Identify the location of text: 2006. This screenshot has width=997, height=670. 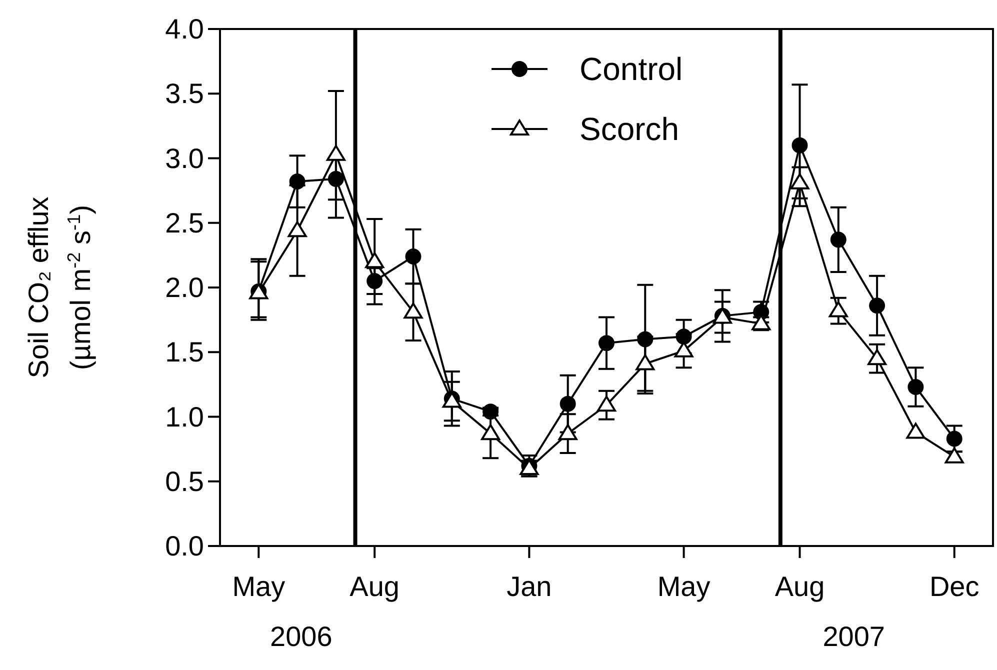
(301, 636).